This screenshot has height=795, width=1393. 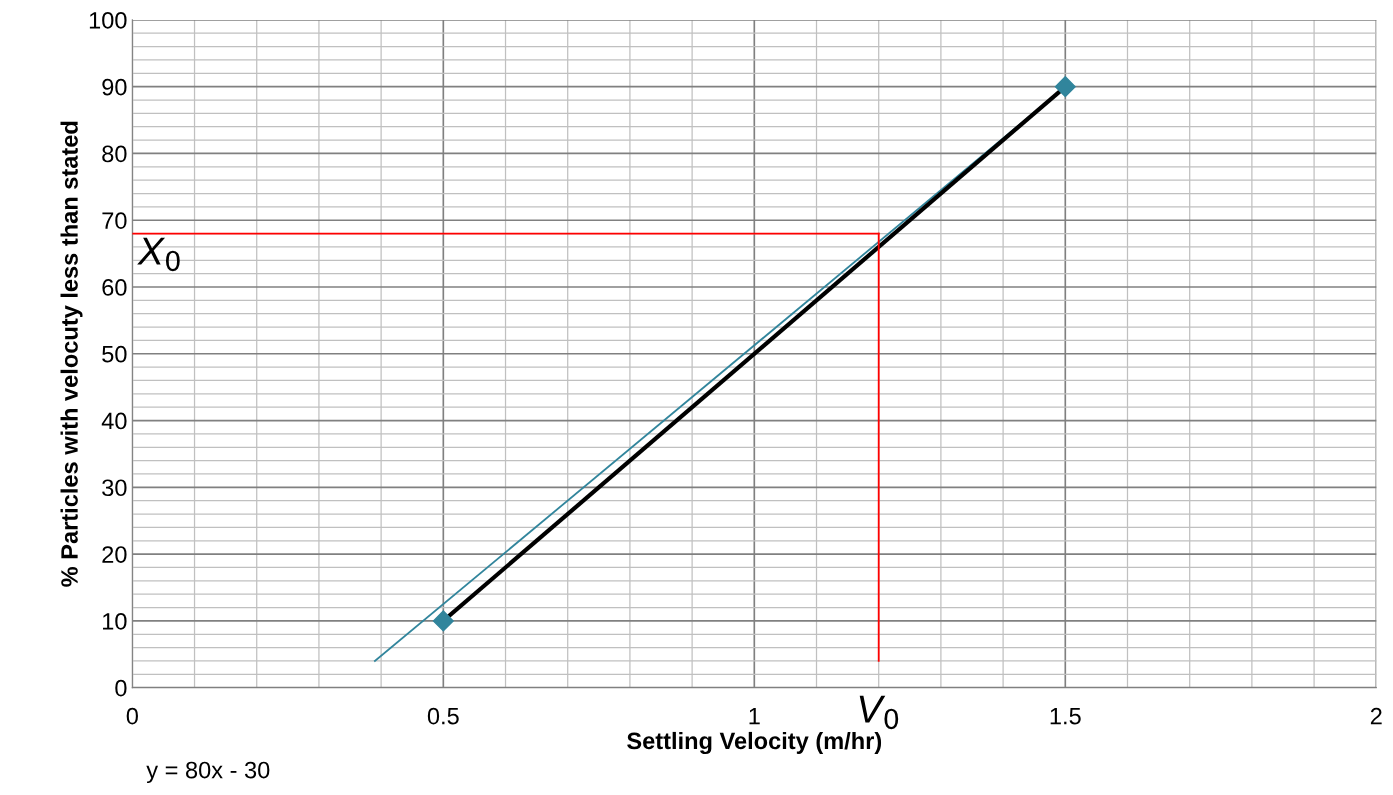 I want to click on text: y = 80x - 30, so click(x=208, y=772).